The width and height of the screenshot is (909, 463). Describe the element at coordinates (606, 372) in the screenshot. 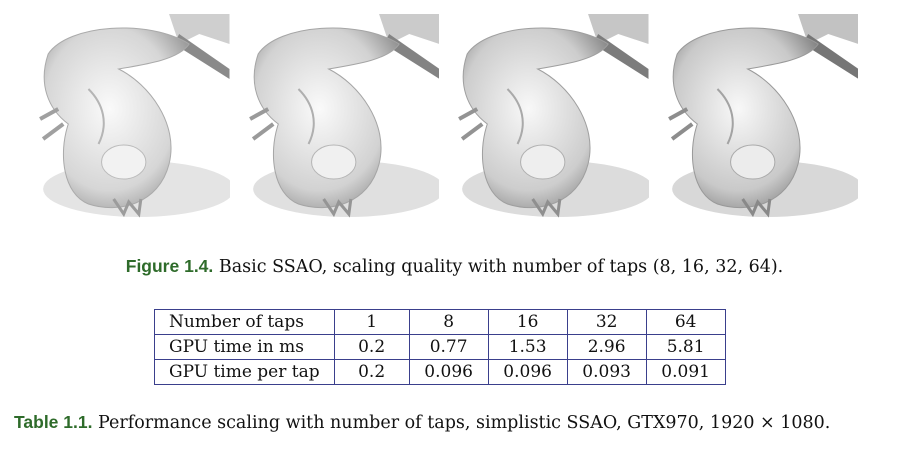

I see `table-cell: 0.093` at that location.